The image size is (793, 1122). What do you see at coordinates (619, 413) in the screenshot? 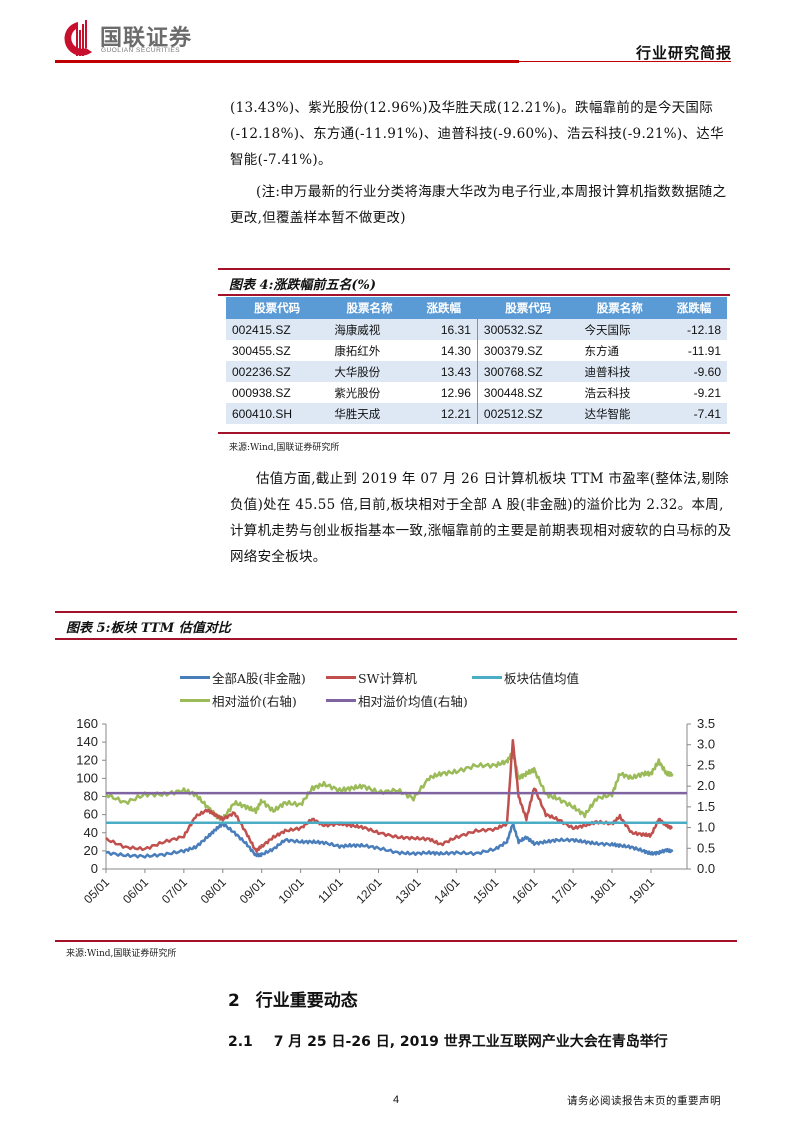
I see `stock-name: 达华智能` at bounding box center [619, 413].